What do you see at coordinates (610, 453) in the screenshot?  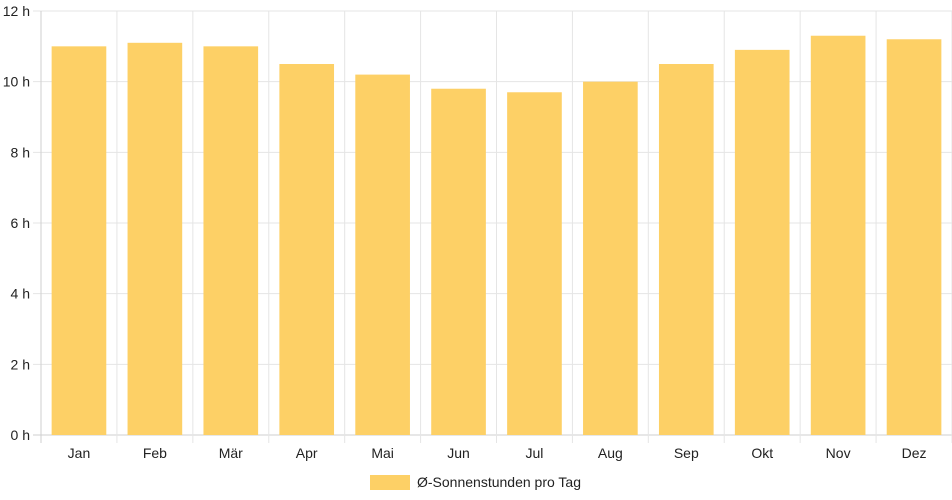 I see `x-tick-label: Aug` at bounding box center [610, 453].